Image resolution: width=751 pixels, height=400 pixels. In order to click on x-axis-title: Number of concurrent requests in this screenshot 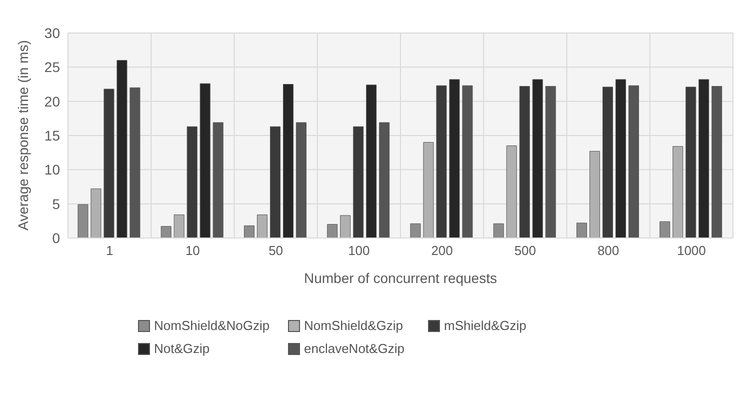, I will do `click(400, 278)`.